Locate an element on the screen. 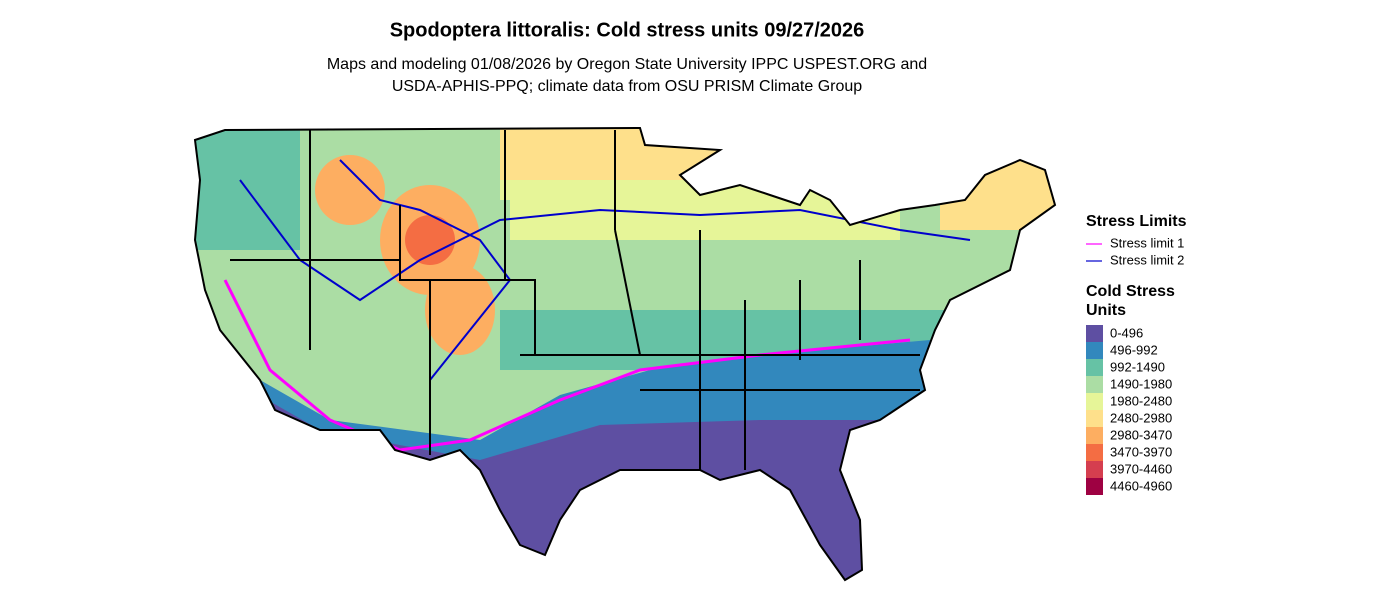  legend-label: 0-496 is located at coordinates (1126, 332).